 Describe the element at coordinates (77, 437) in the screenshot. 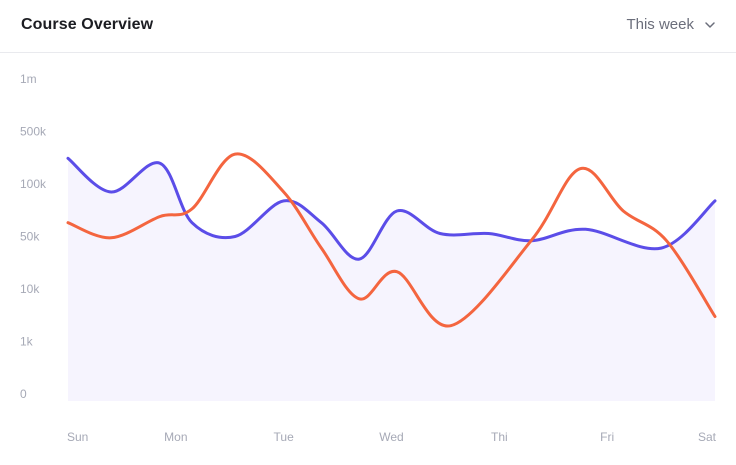

I see `x-tick-label: Sun` at that location.